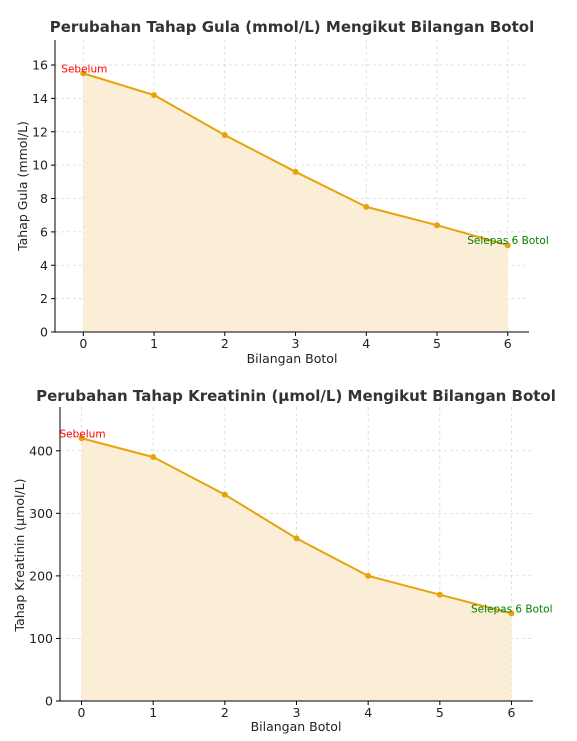 The width and height of the screenshot is (577, 741). I want to click on y-tick-label: 200, so click(41, 575).